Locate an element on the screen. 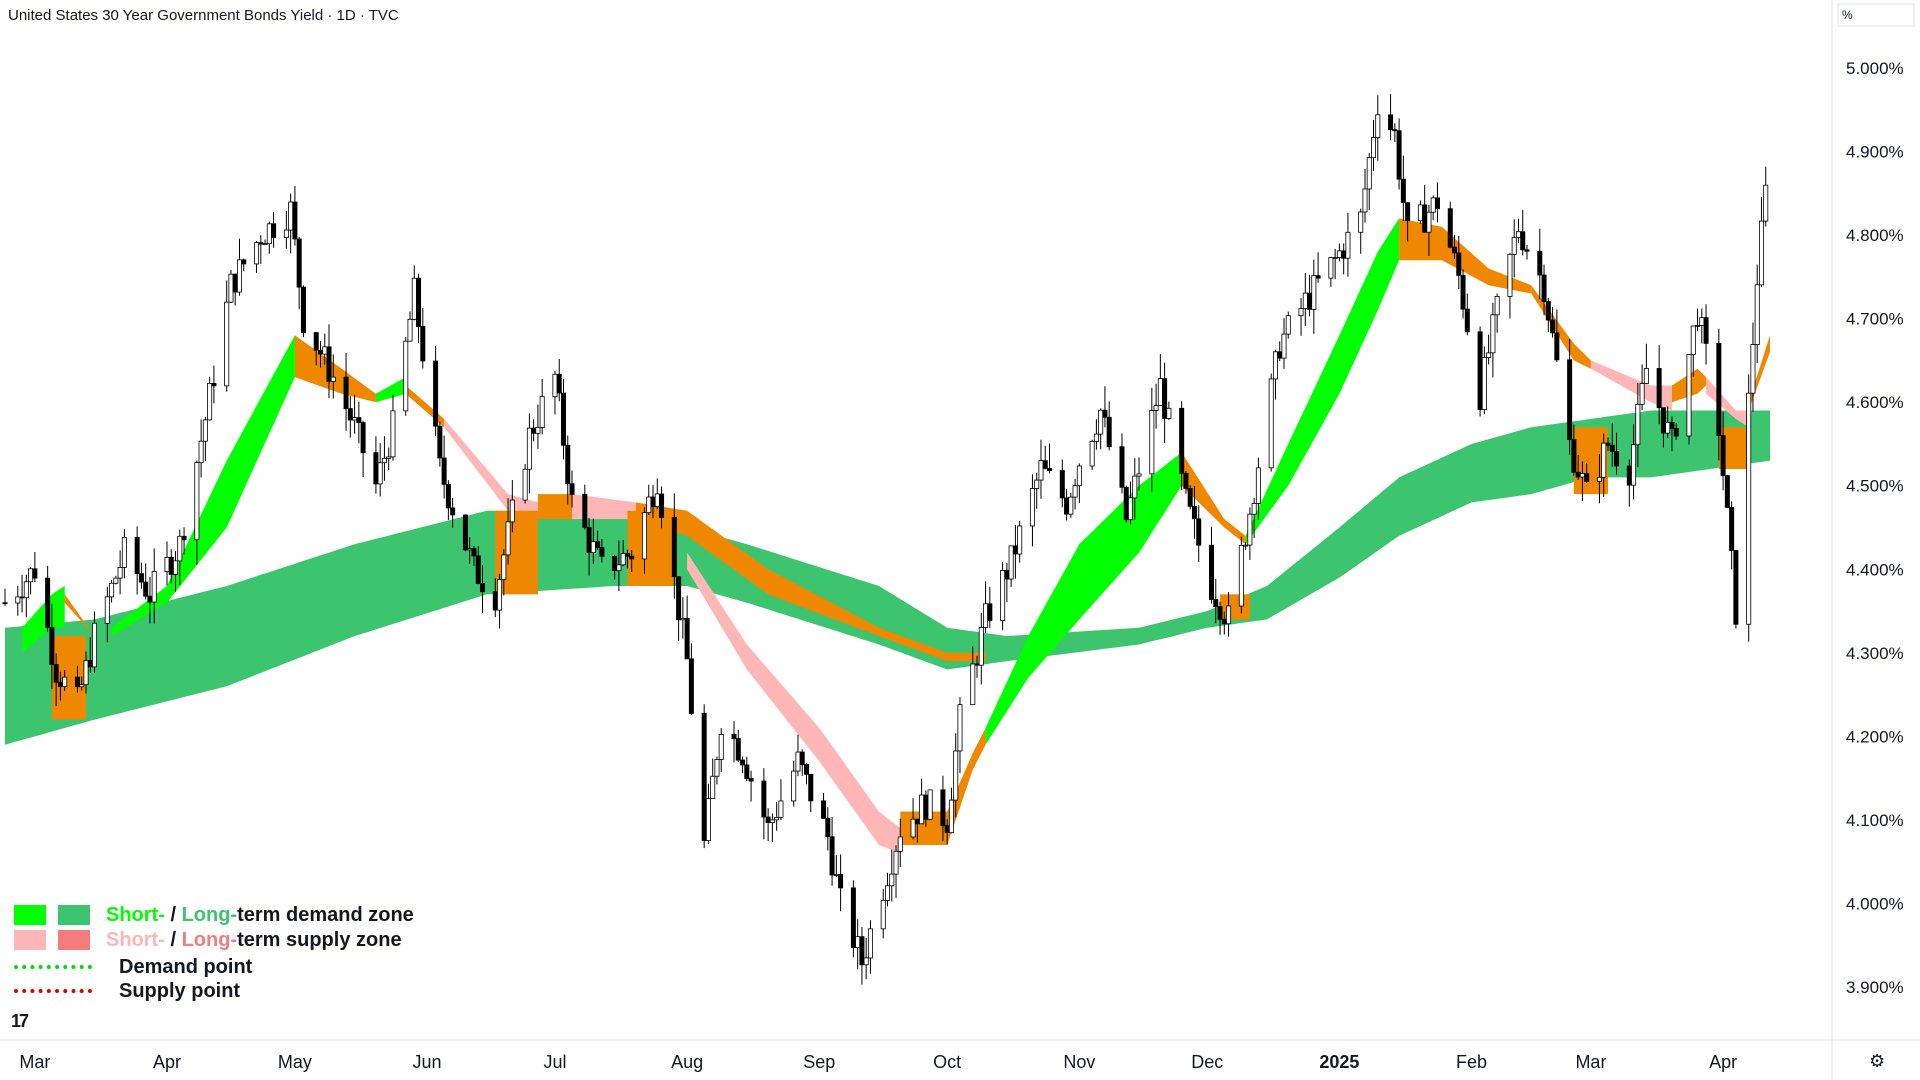  legend-long-label: Long- is located at coordinates (209, 939).